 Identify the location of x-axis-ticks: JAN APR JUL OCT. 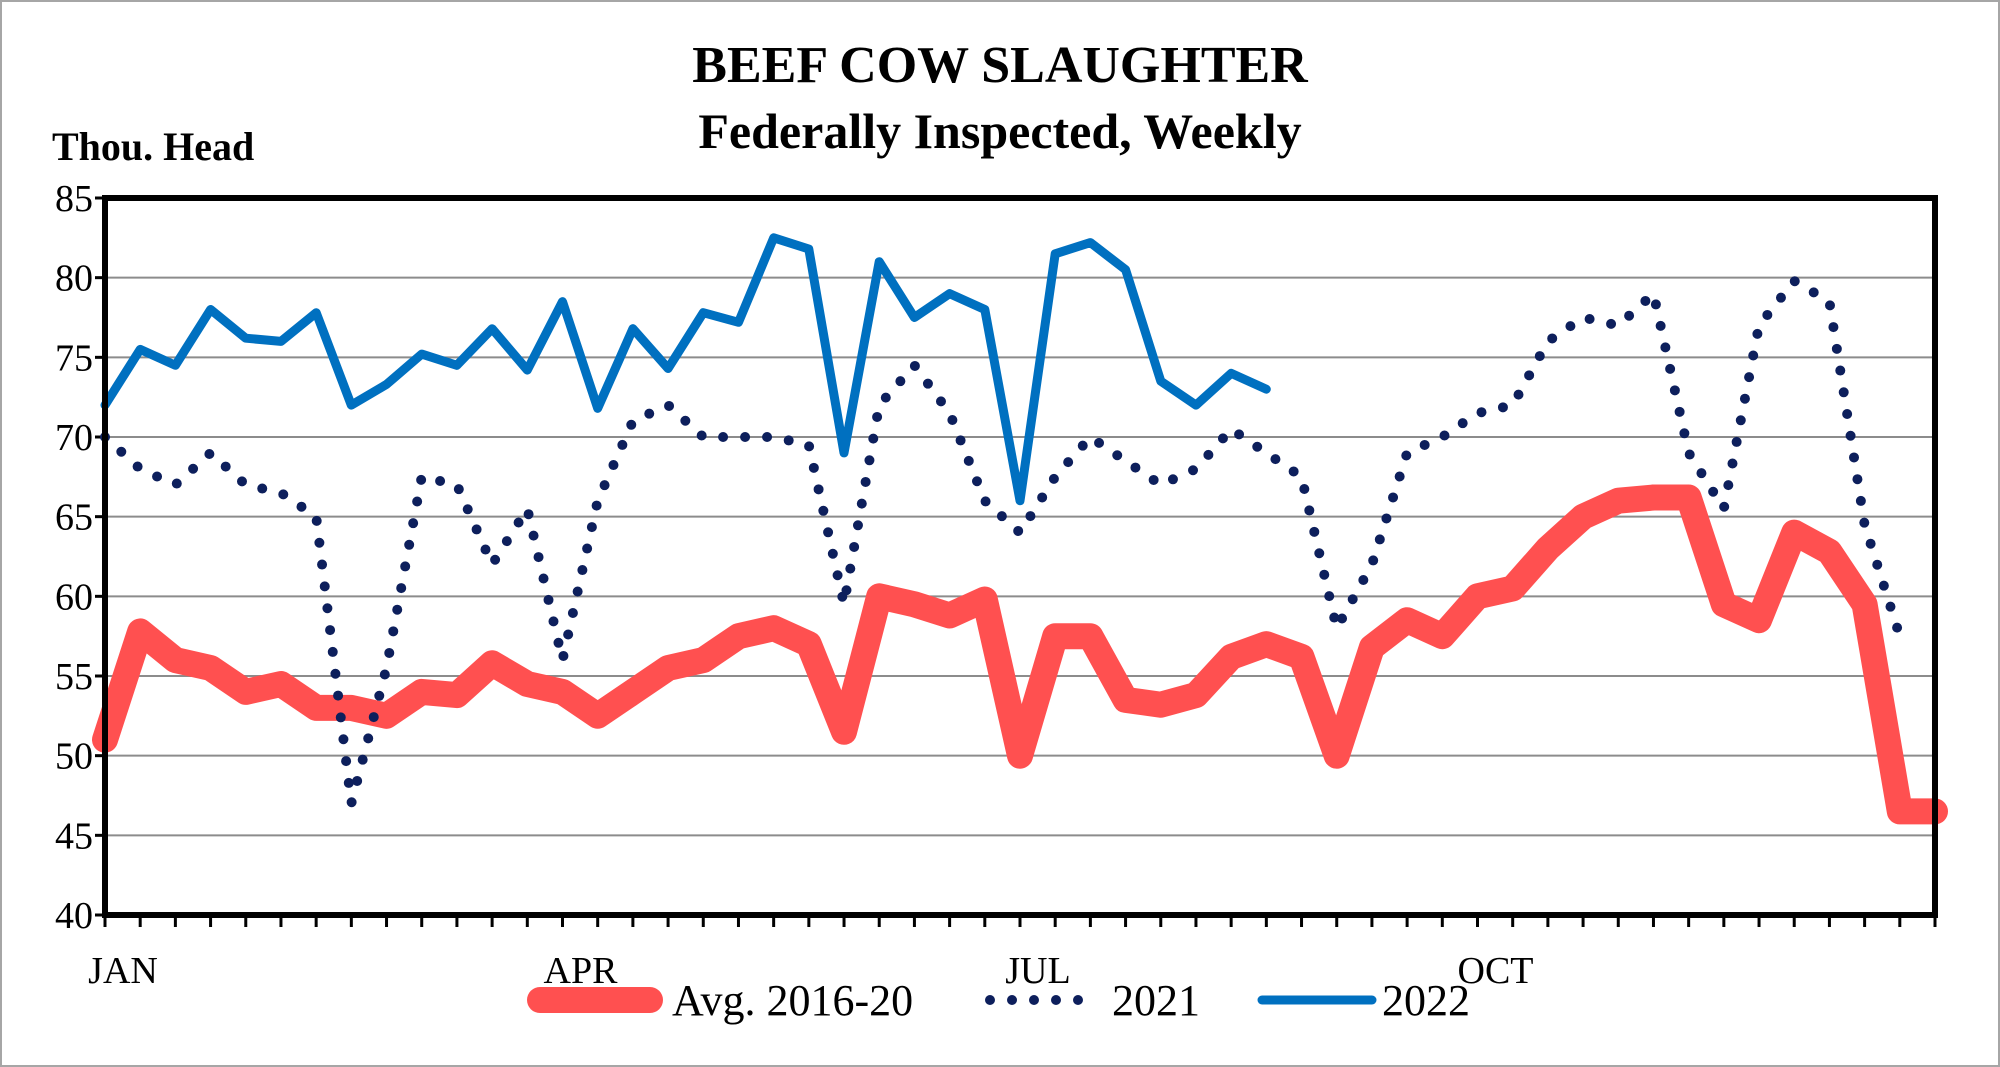
(1012, 953).